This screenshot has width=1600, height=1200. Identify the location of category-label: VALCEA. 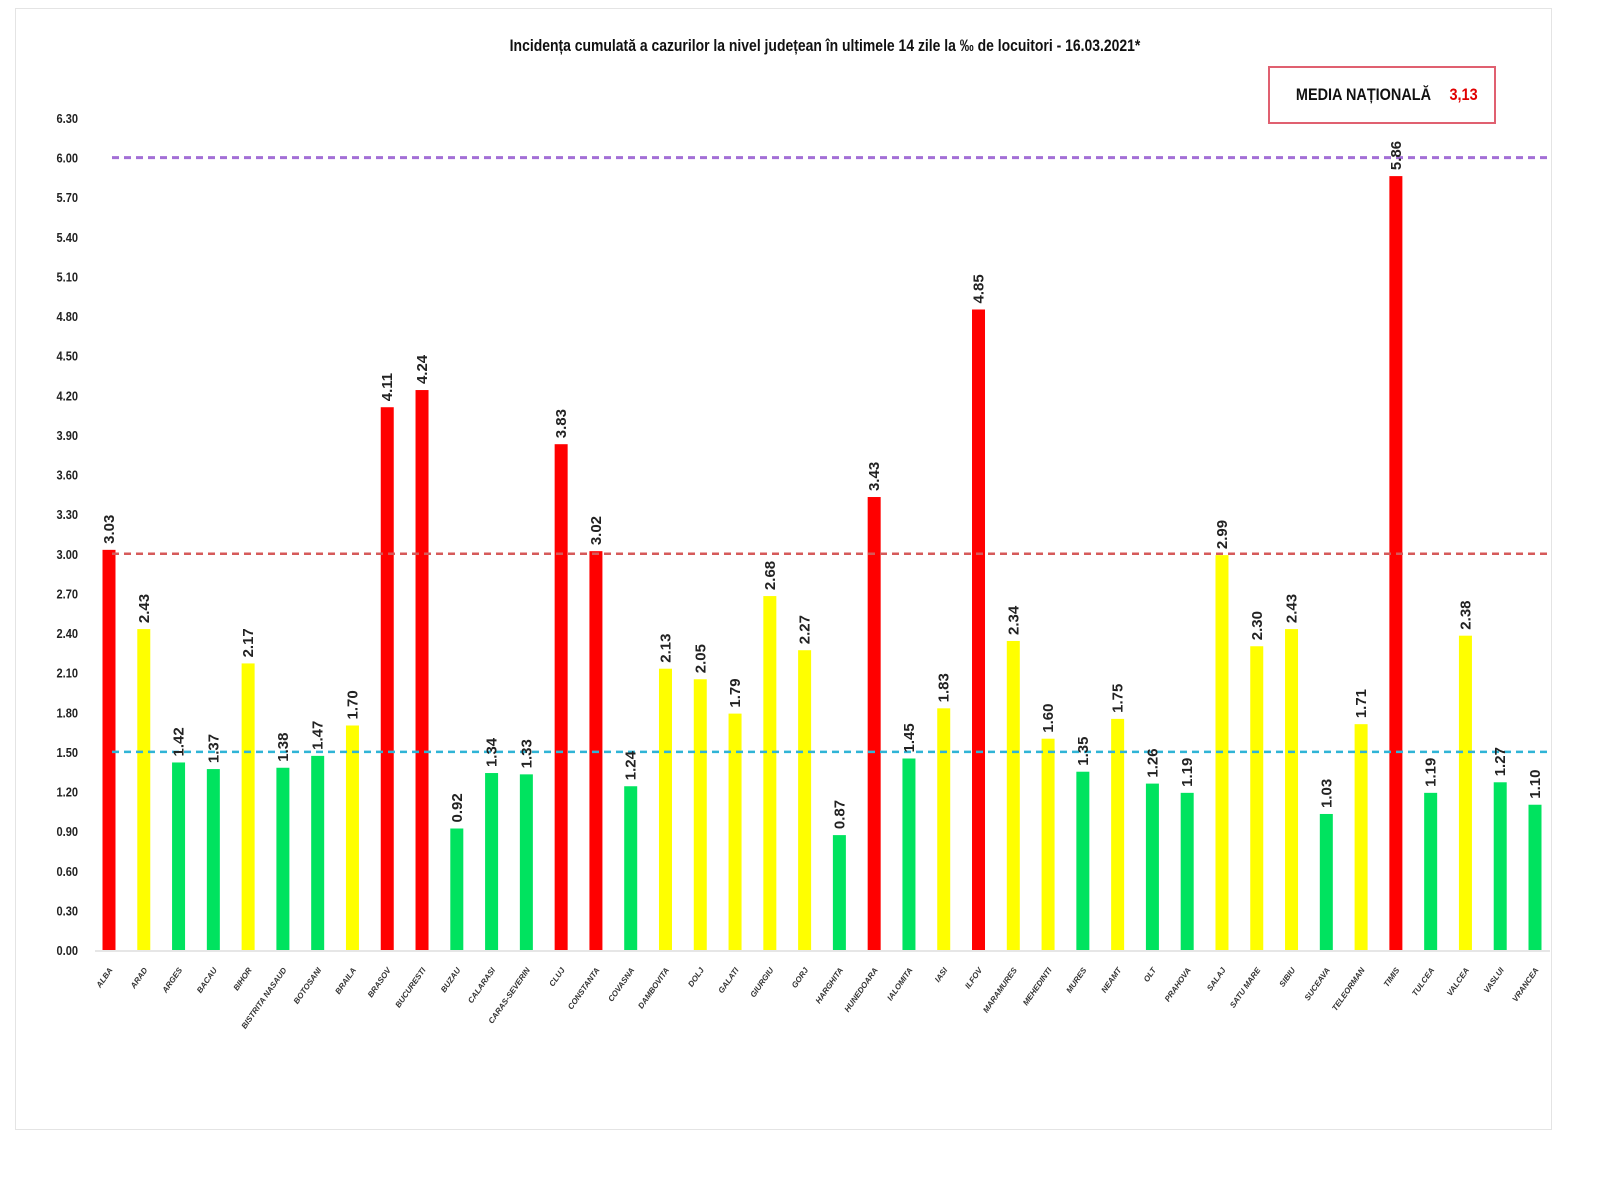
(1458, 982).